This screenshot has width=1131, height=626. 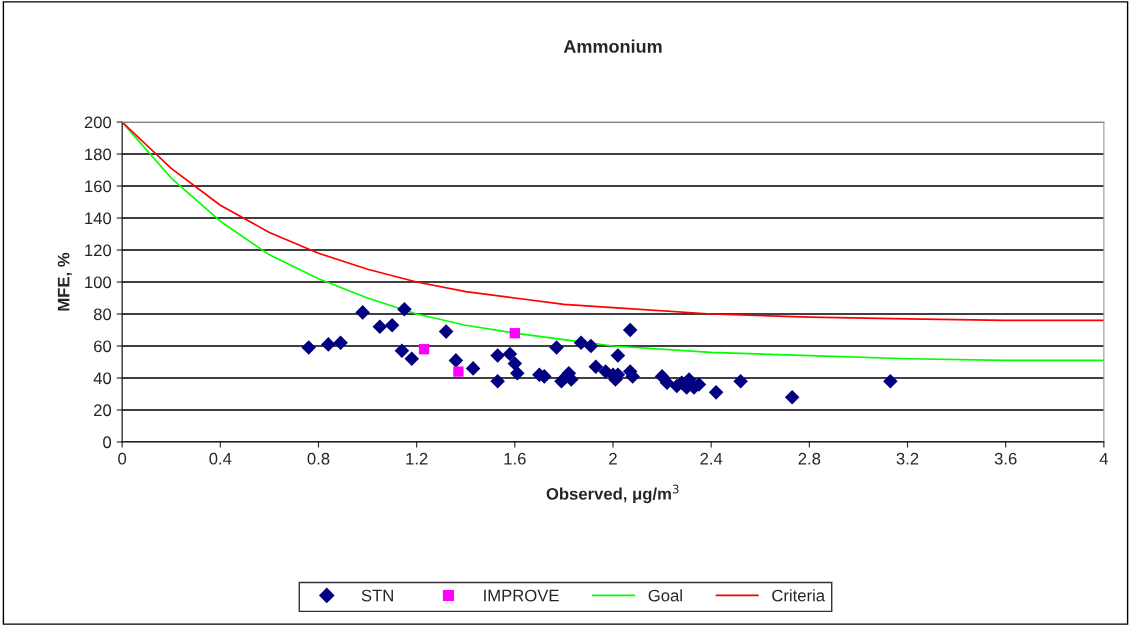 I want to click on legend-label: Criteria, so click(x=799, y=595).